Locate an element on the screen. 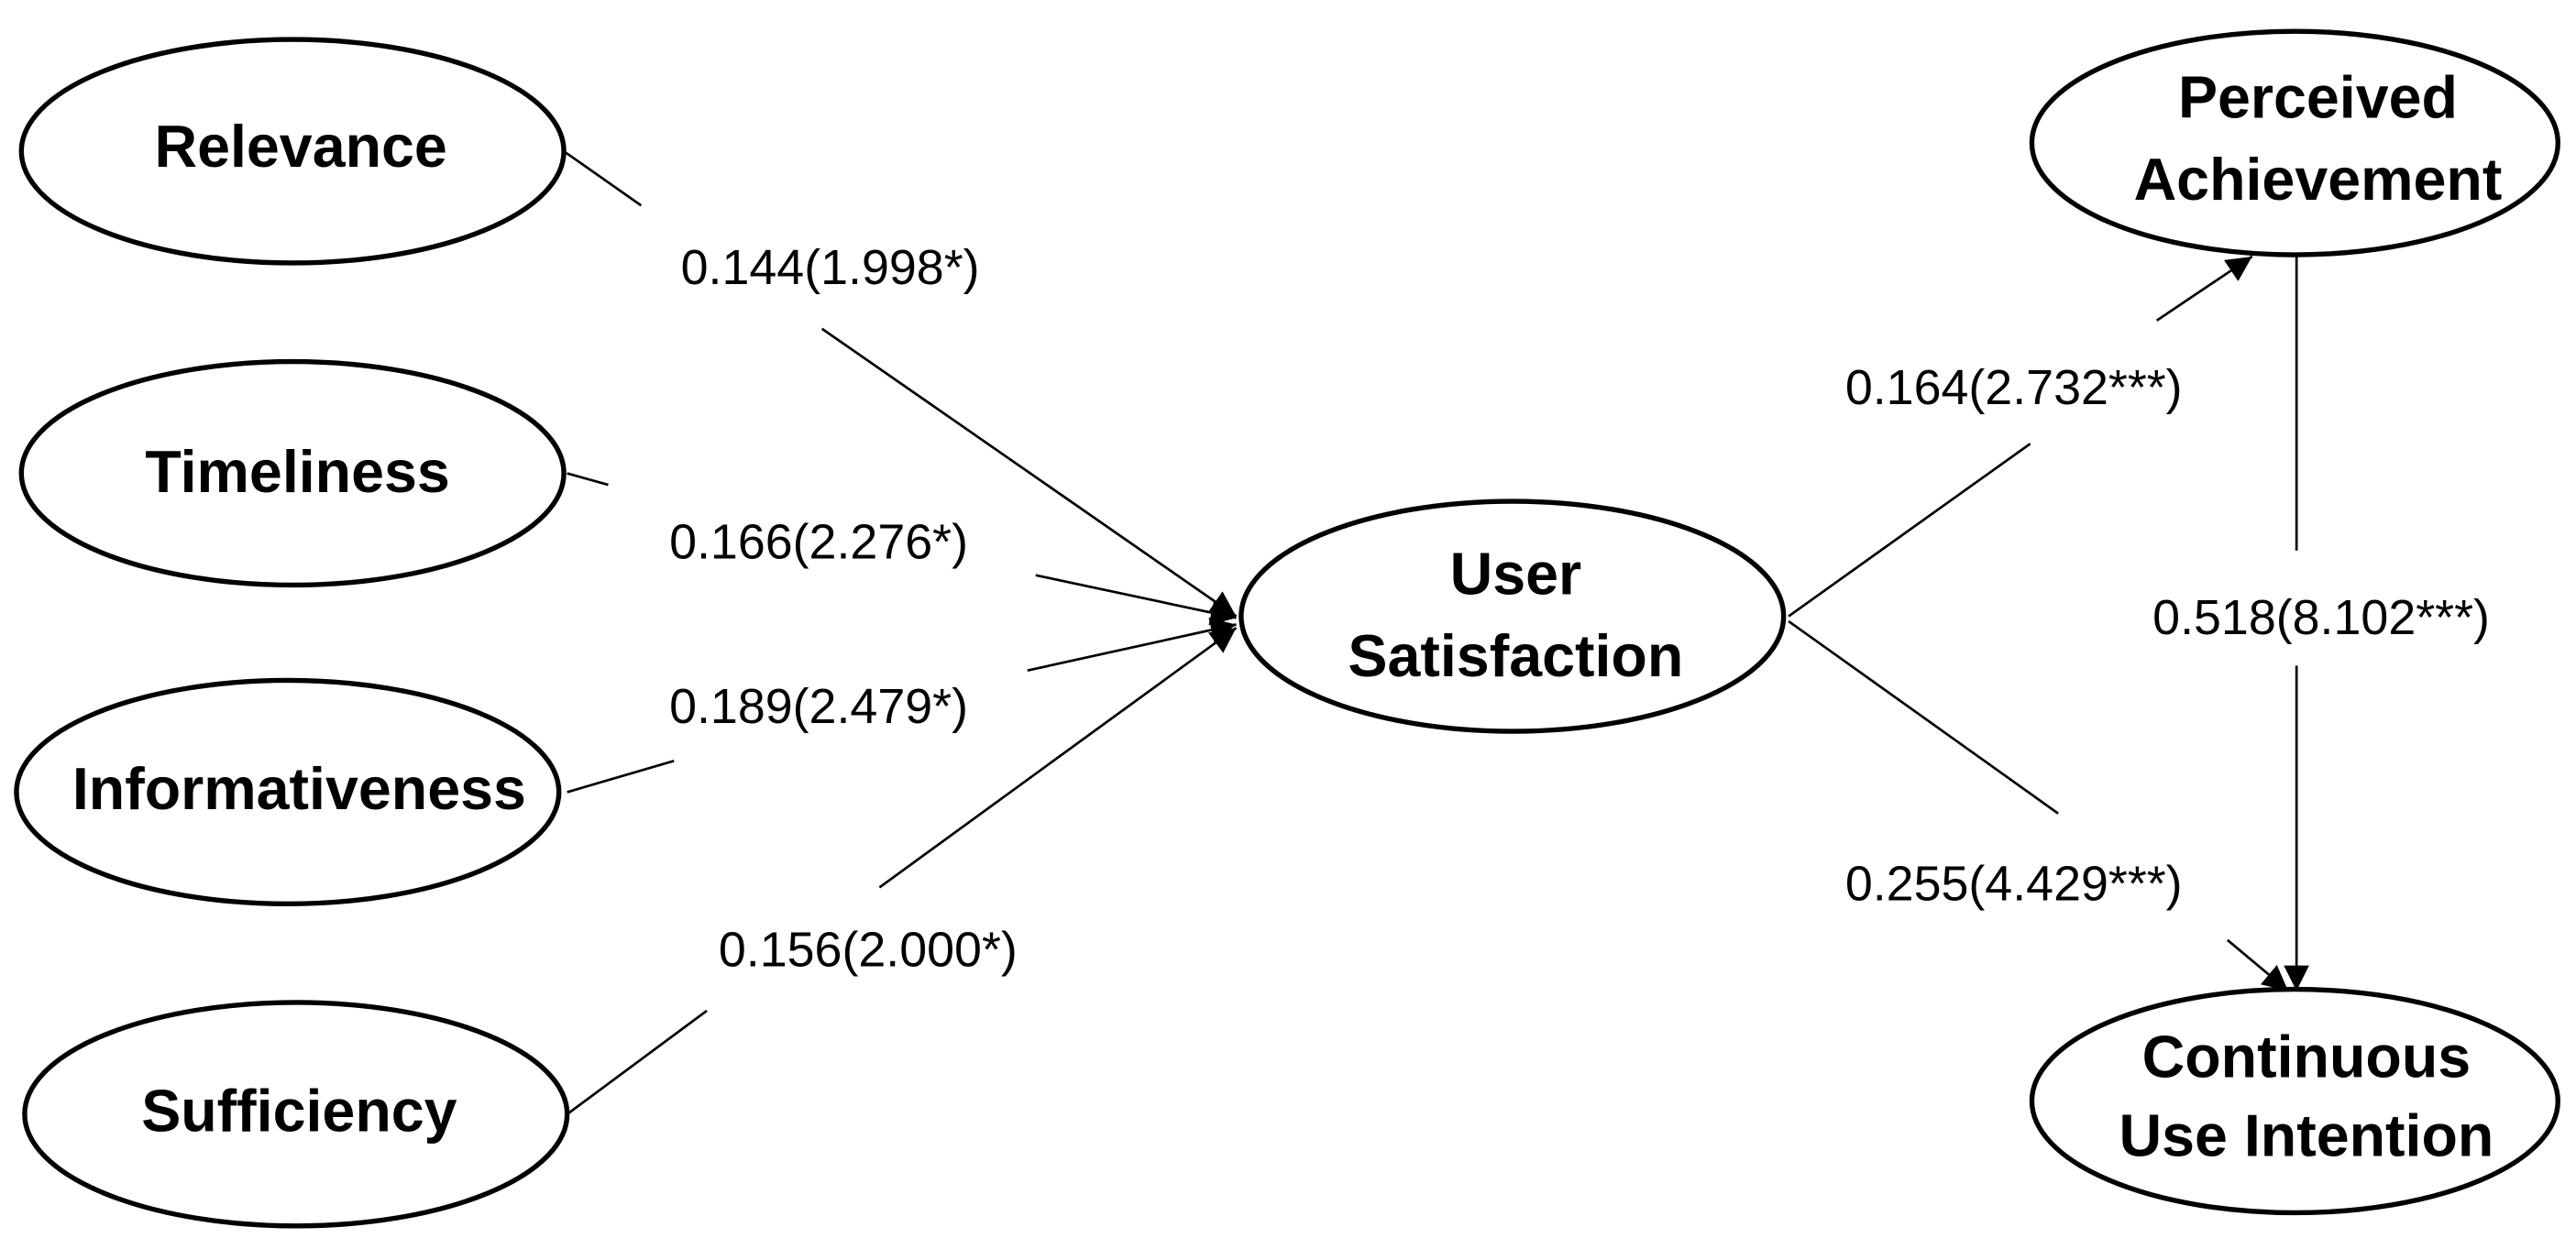  node-label: Use Intention is located at coordinates (2306, 1136).